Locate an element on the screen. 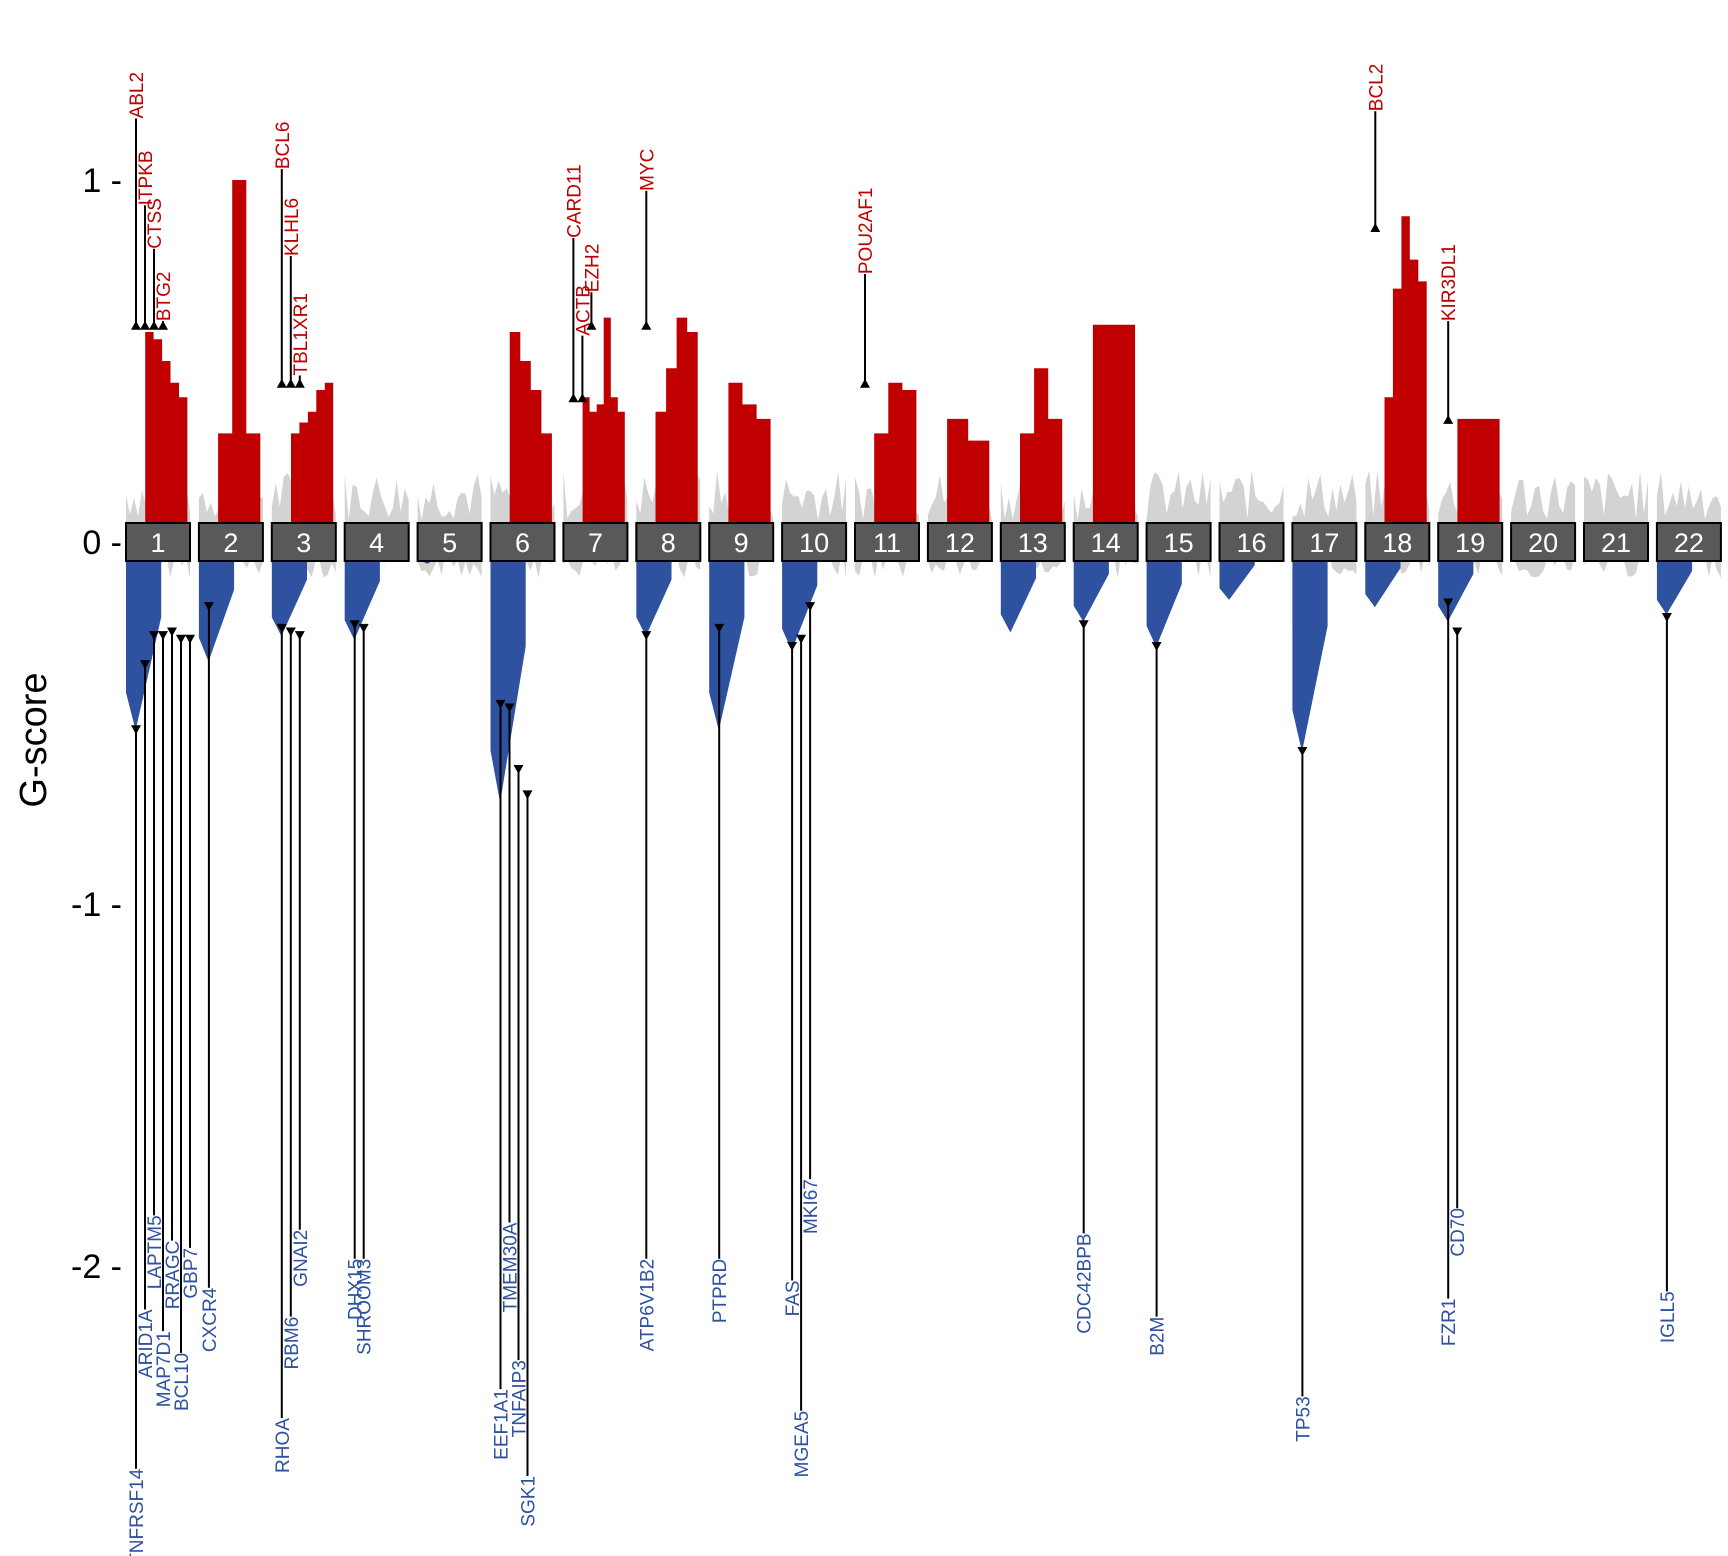  chromosome-label-15: 15 is located at coordinates (1179, 543).